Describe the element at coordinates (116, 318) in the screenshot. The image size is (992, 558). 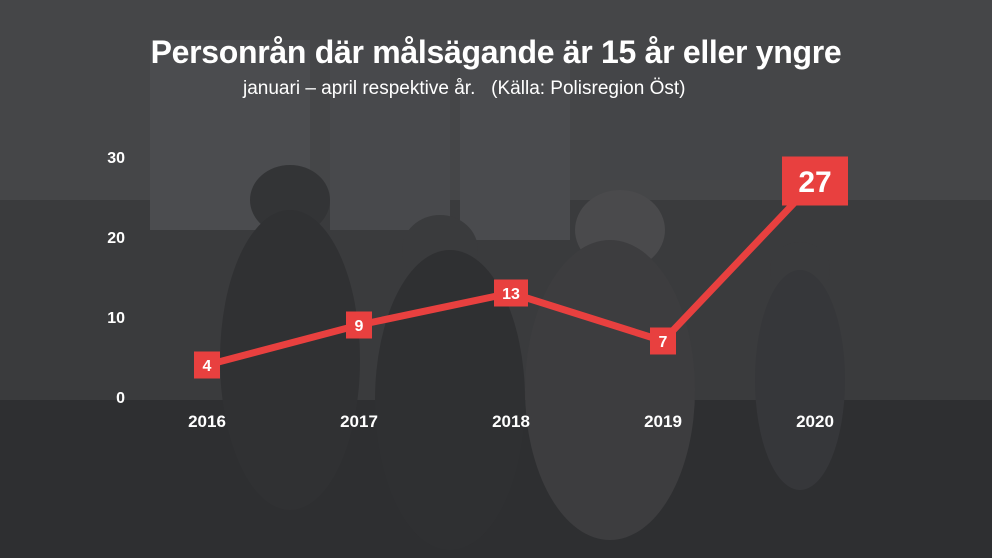
I see `y-tick-label: 10` at that location.